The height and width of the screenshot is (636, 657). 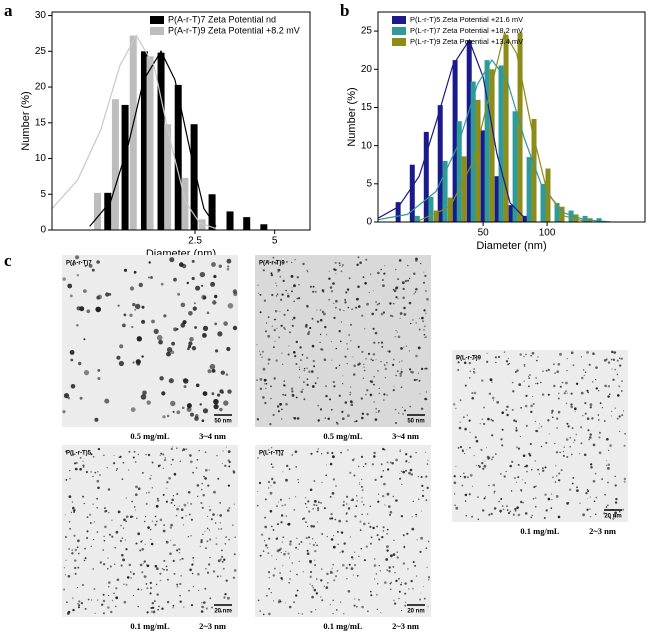 I want to click on legend-label: P(L-r-T)9 Zeta Potential +13.4 mV, so click(x=466, y=41).